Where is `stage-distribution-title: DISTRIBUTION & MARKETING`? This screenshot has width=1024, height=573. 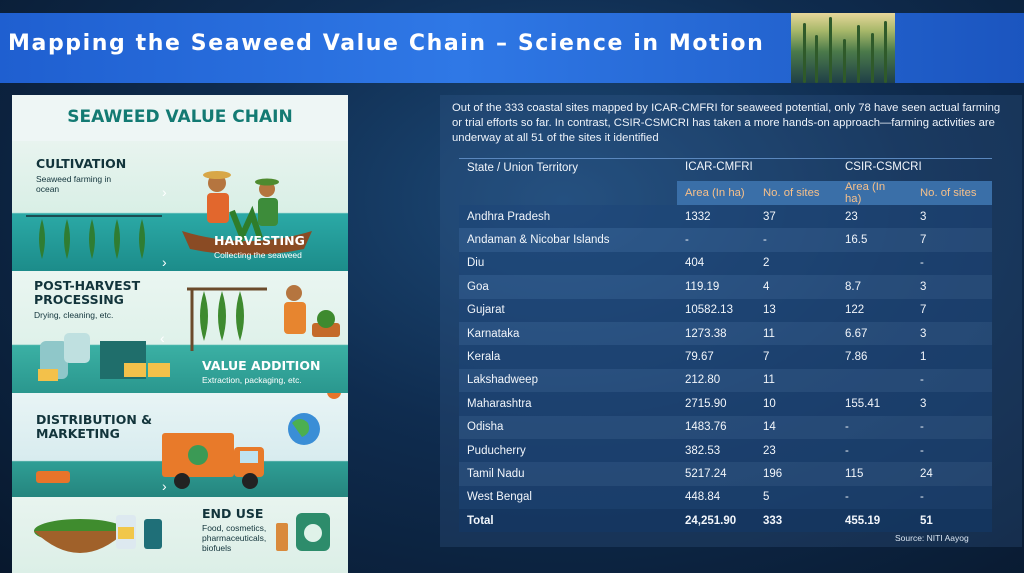 stage-distribution-title: DISTRIBUTION & MARKETING is located at coordinates (94, 426).